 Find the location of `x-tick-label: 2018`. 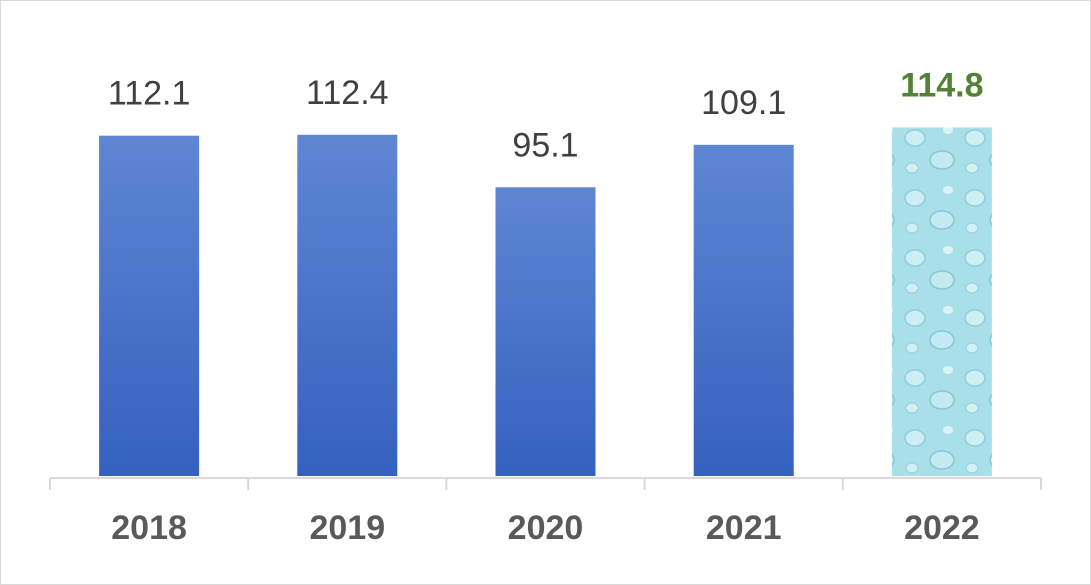

x-tick-label: 2018 is located at coordinates (149, 528).